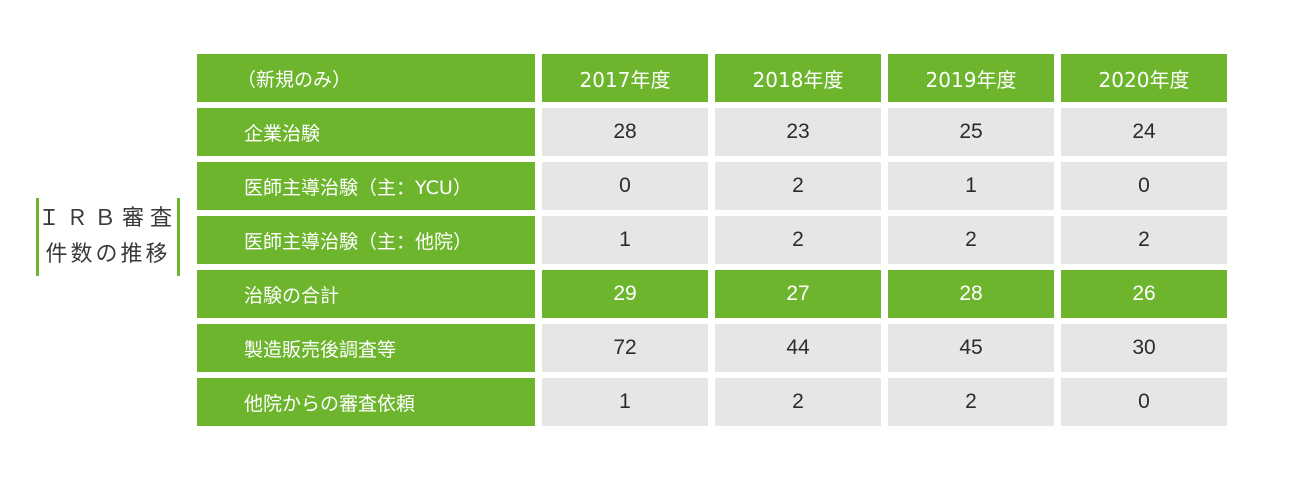 This screenshot has height=477, width=1290. I want to click on row-header-corporate-trials: 企業治験, so click(366, 132).